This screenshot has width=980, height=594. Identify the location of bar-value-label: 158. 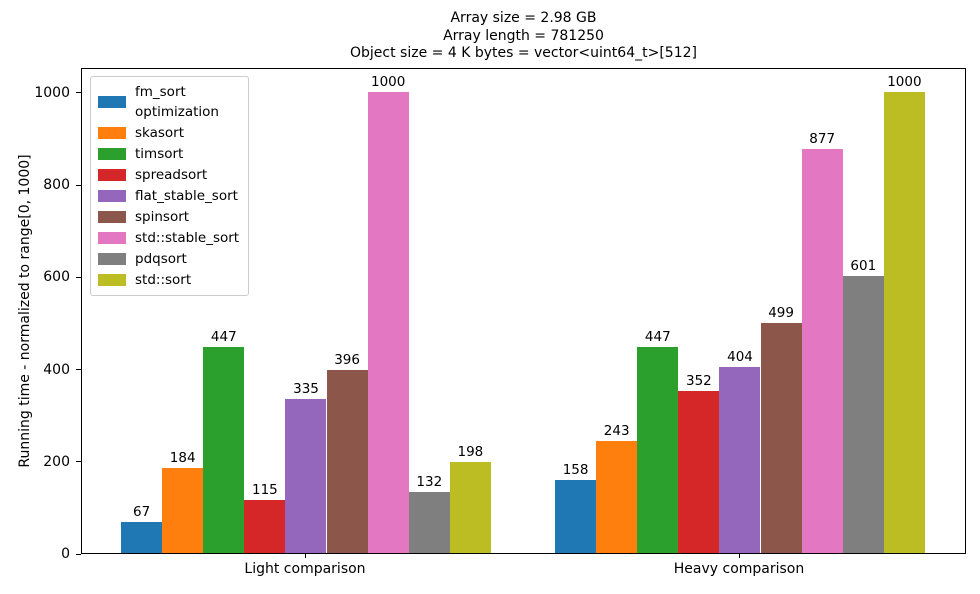
(575, 470).